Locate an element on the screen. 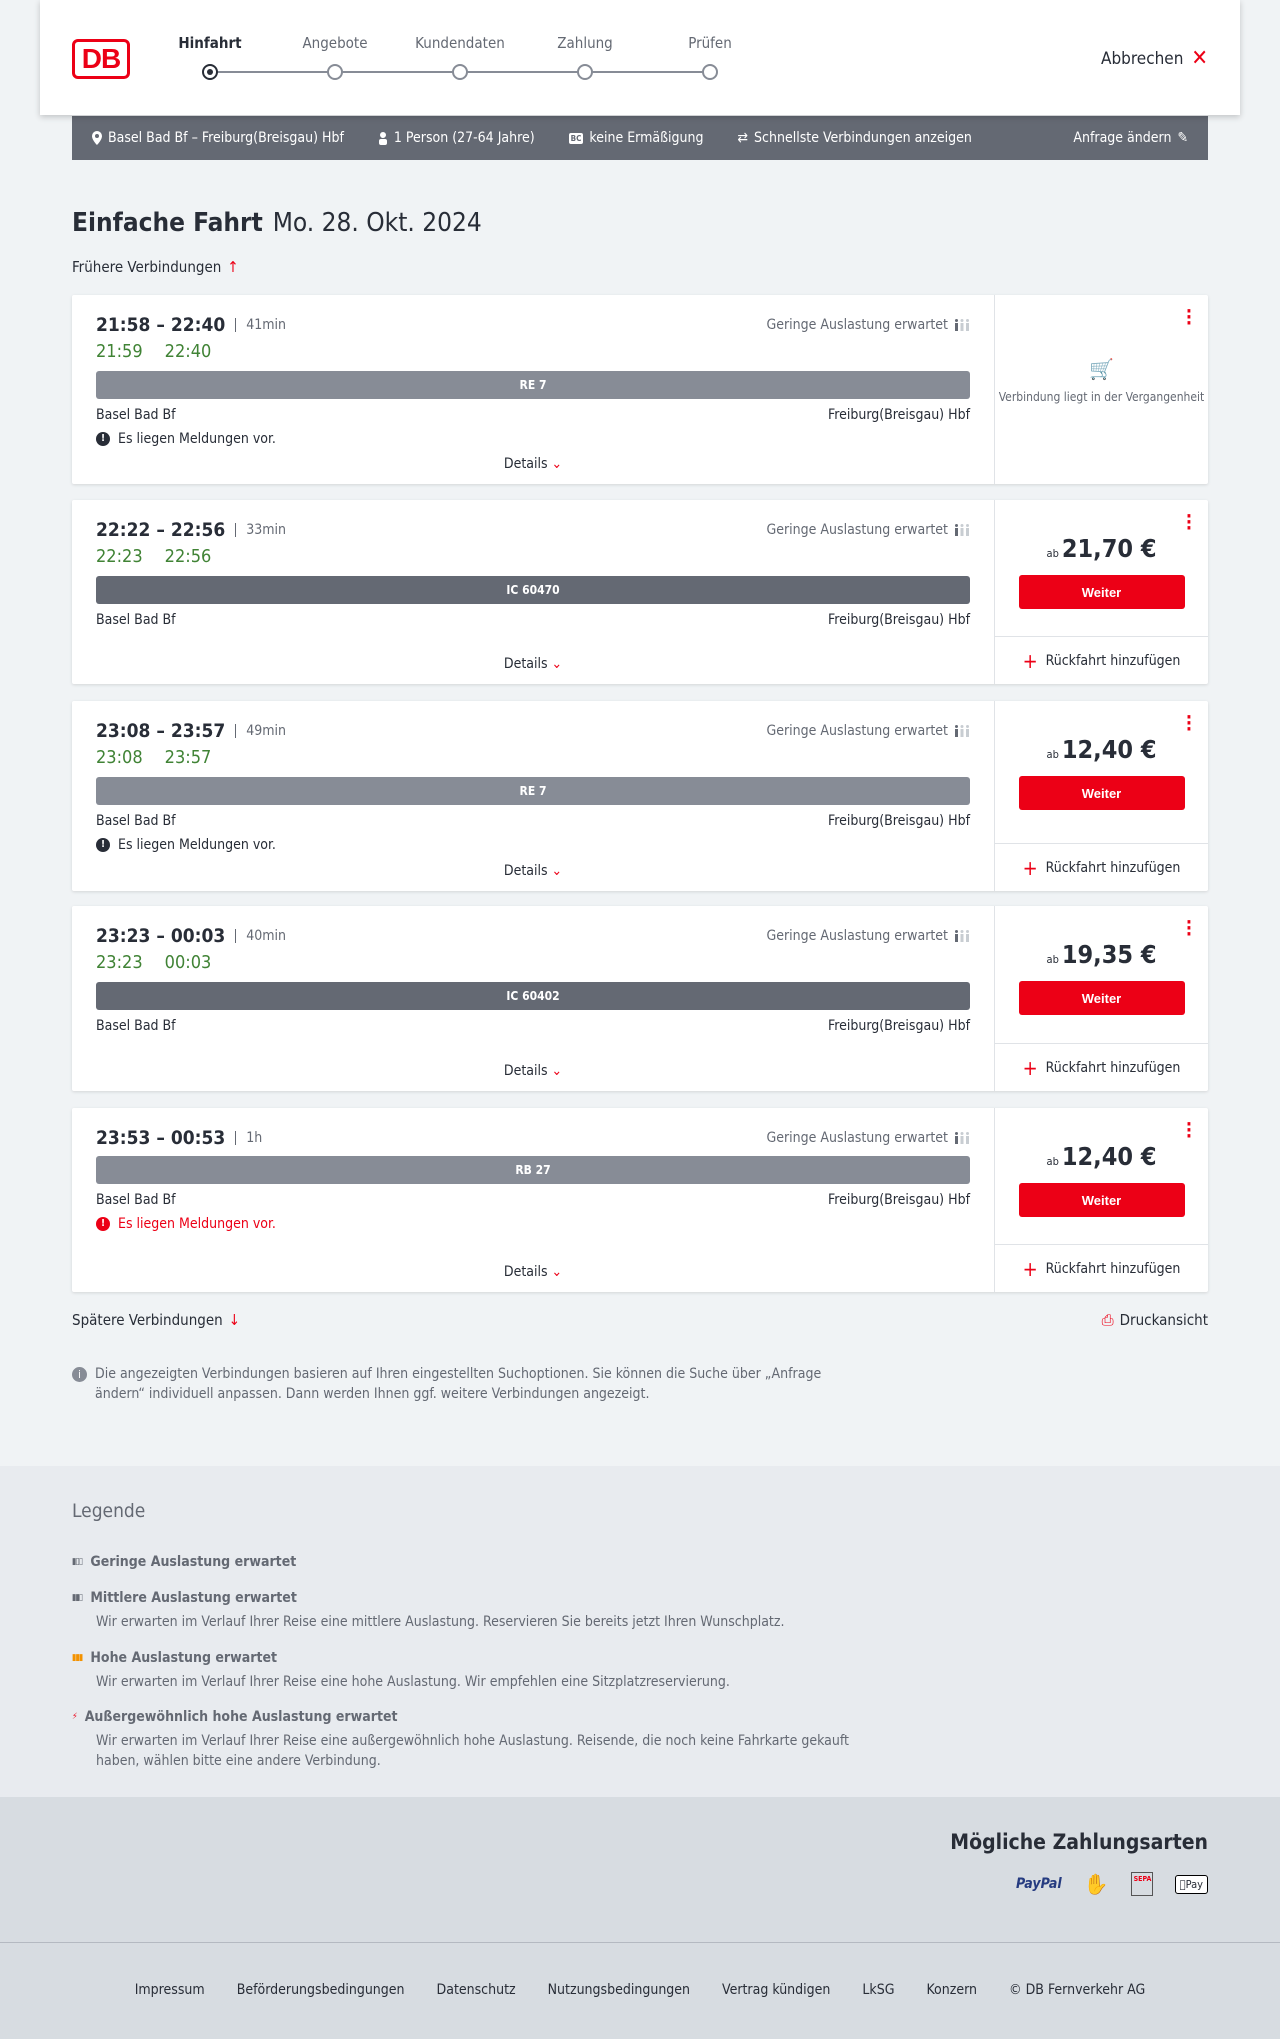  realtime-departure: 23:23 is located at coordinates (119, 962).